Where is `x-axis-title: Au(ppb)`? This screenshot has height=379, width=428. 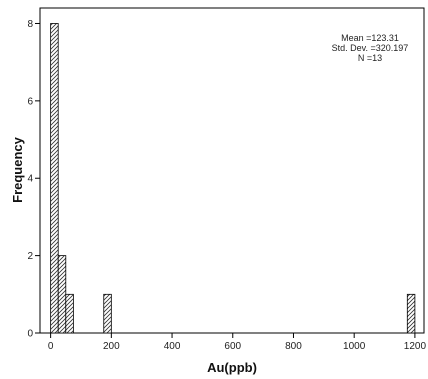 x-axis-title: Au(ppb) is located at coordinates (232, 367).